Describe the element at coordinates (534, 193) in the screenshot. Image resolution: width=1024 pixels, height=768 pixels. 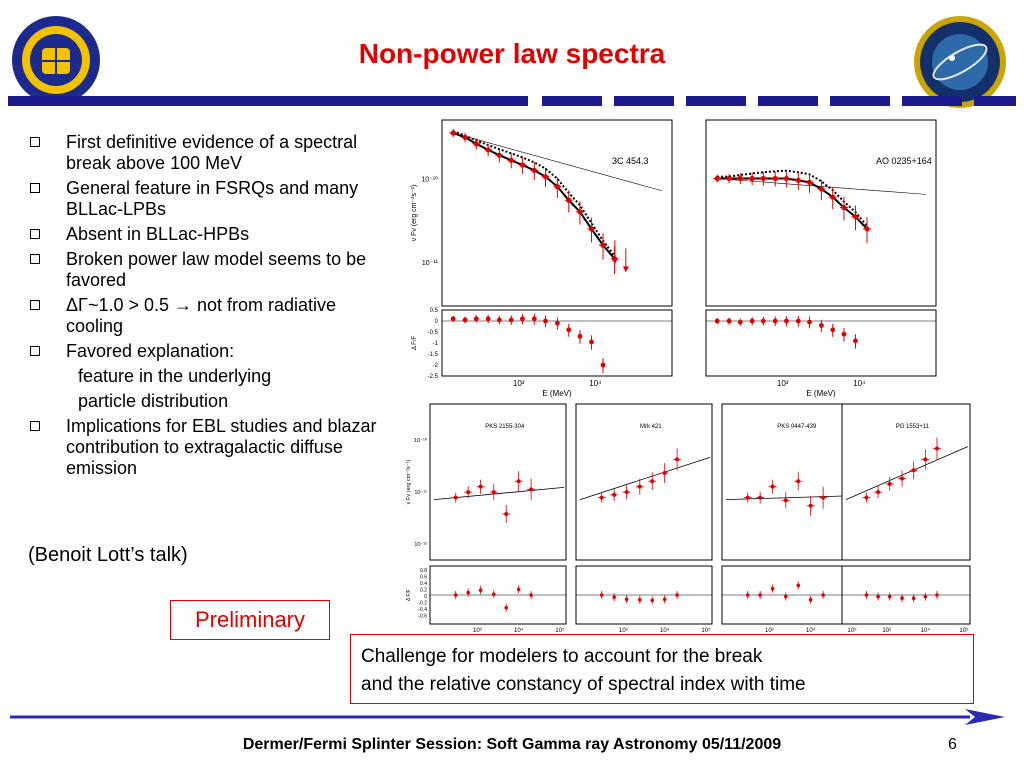
I see `log-parabola-fit` at that location.